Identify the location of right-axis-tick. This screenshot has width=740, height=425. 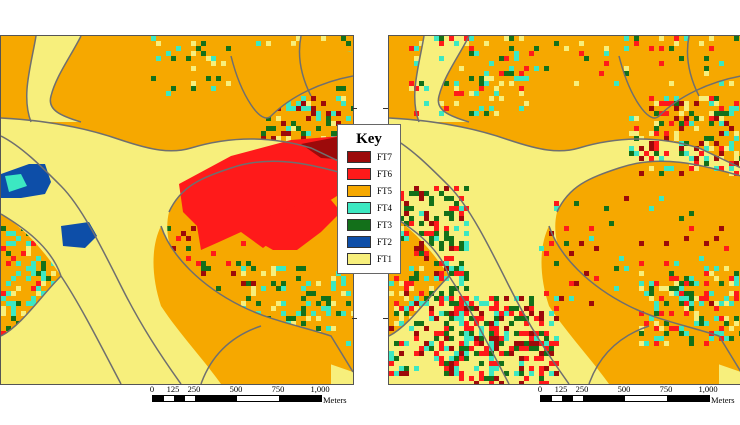
(385, 108).